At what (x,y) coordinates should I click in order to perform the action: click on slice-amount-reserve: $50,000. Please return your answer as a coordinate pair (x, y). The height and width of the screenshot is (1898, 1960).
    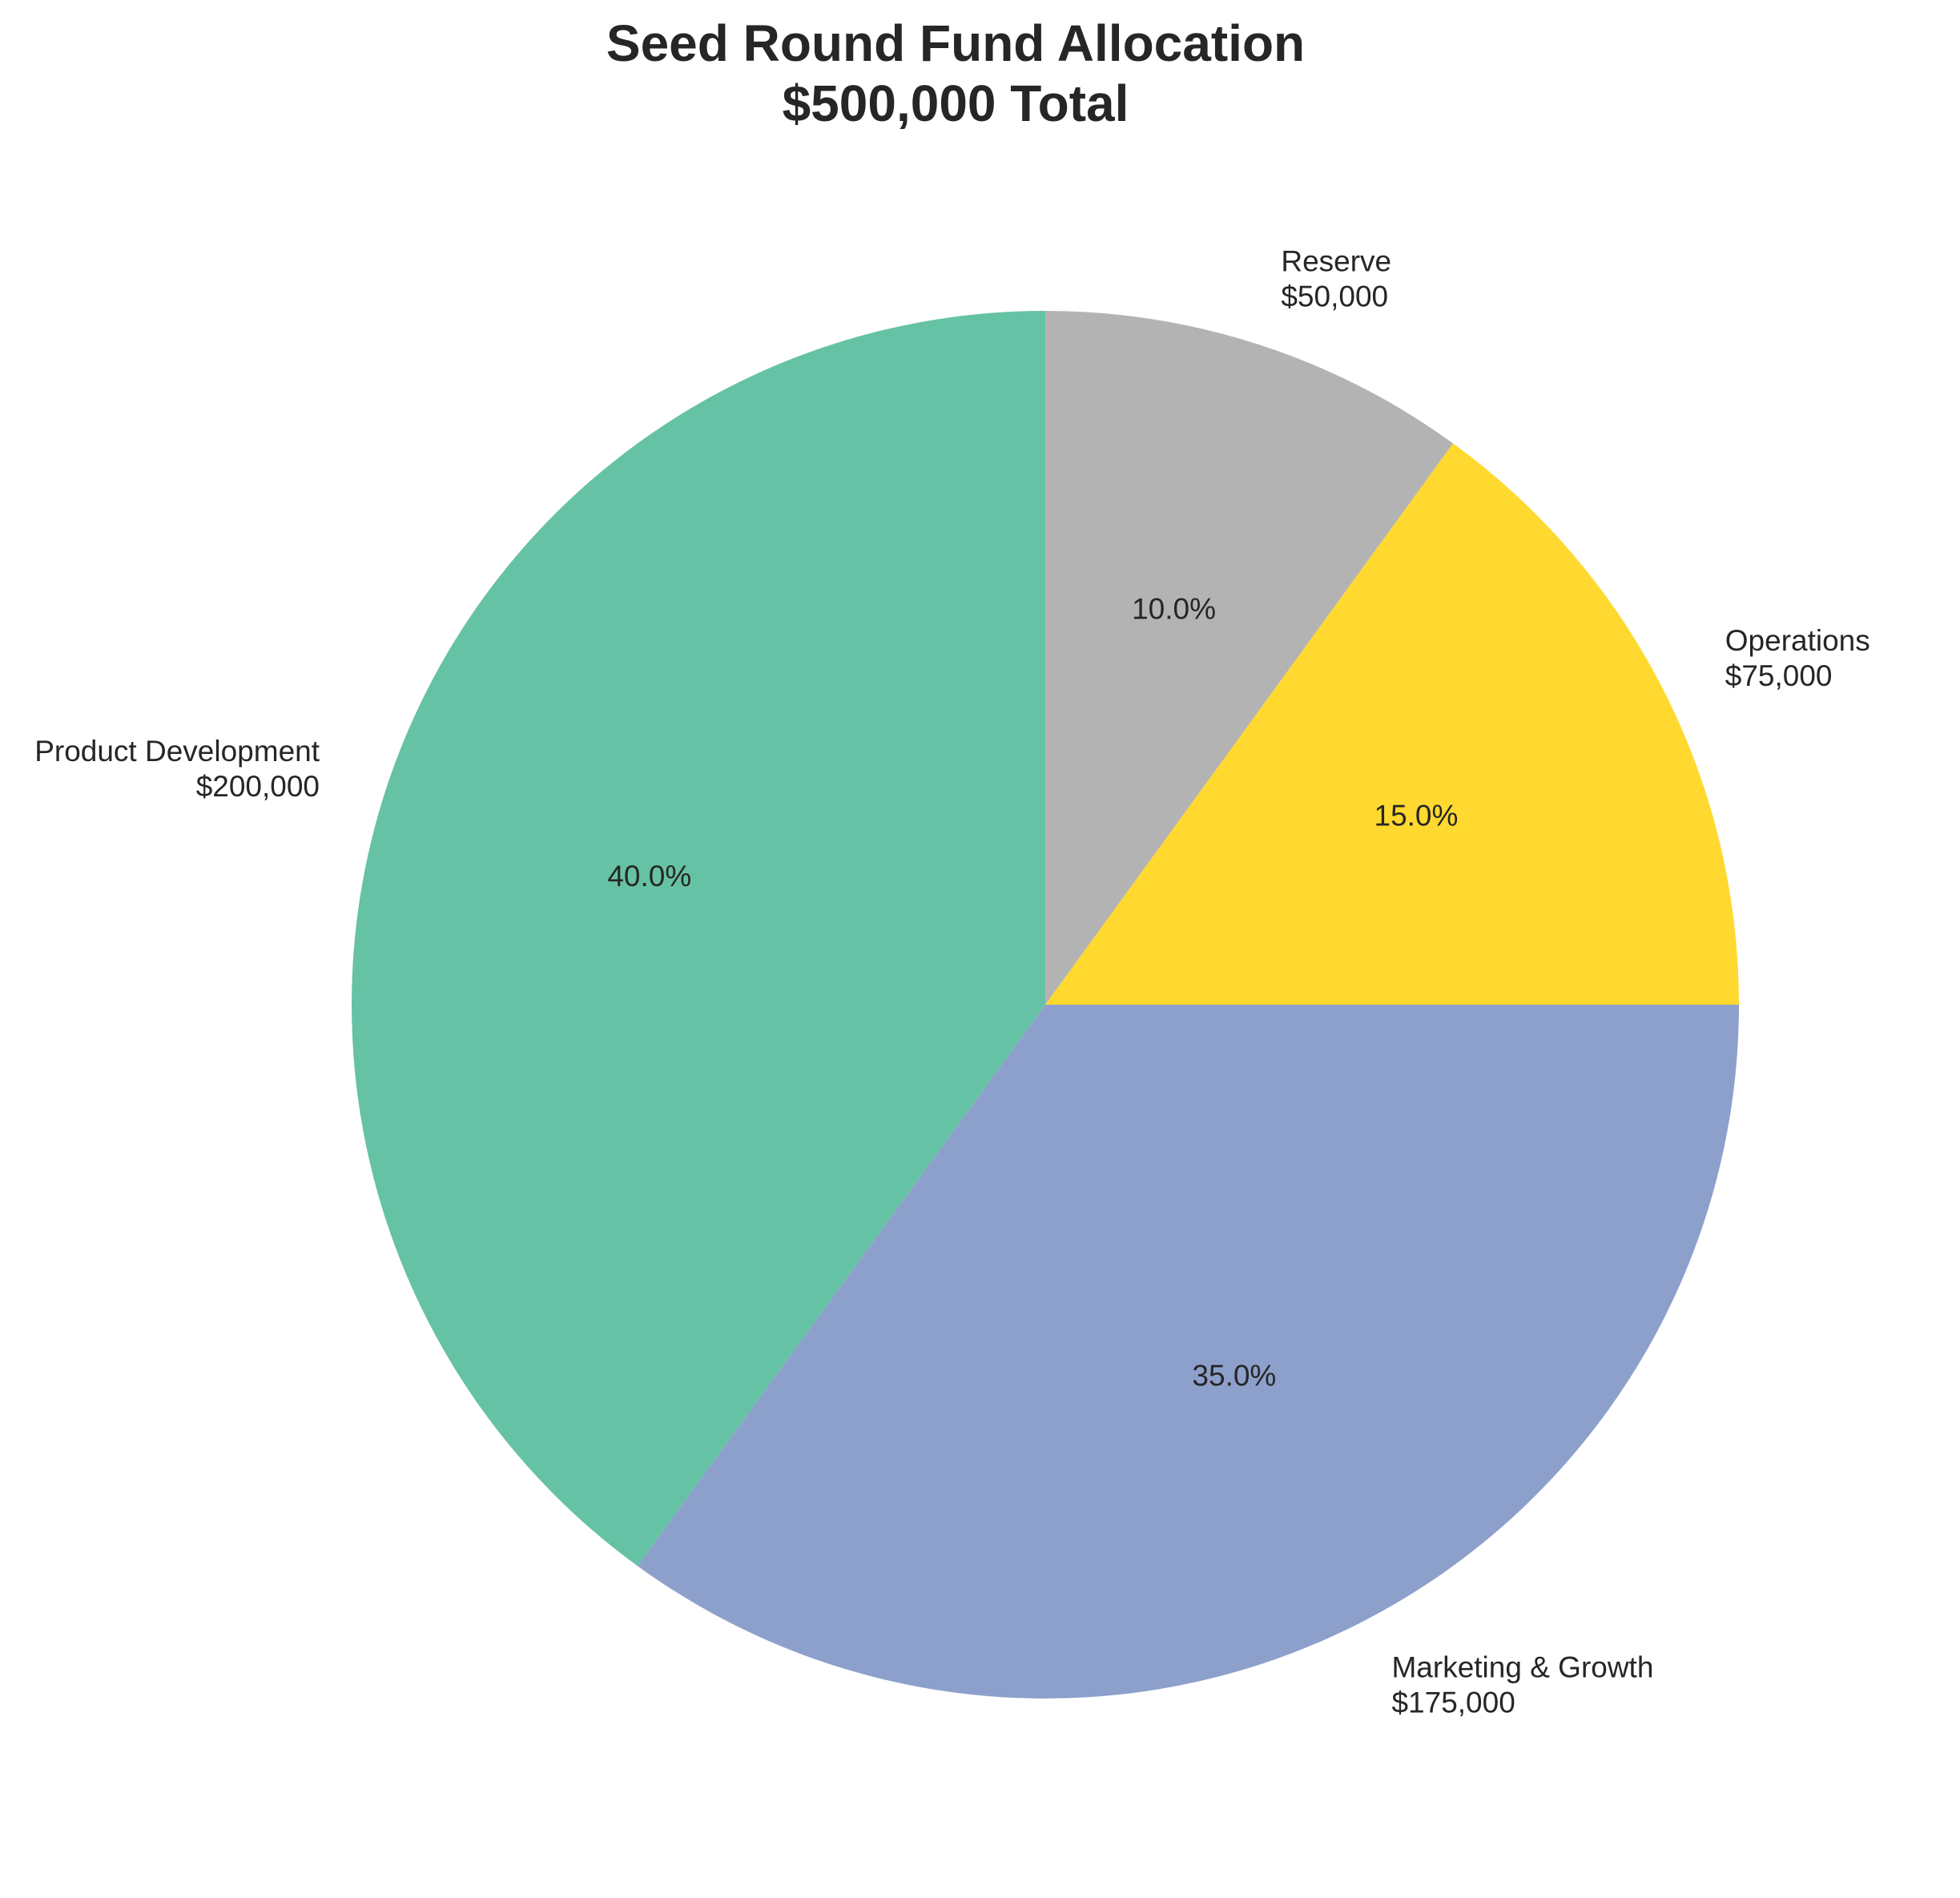
    Looking at the image, I should click on (1334, 296).